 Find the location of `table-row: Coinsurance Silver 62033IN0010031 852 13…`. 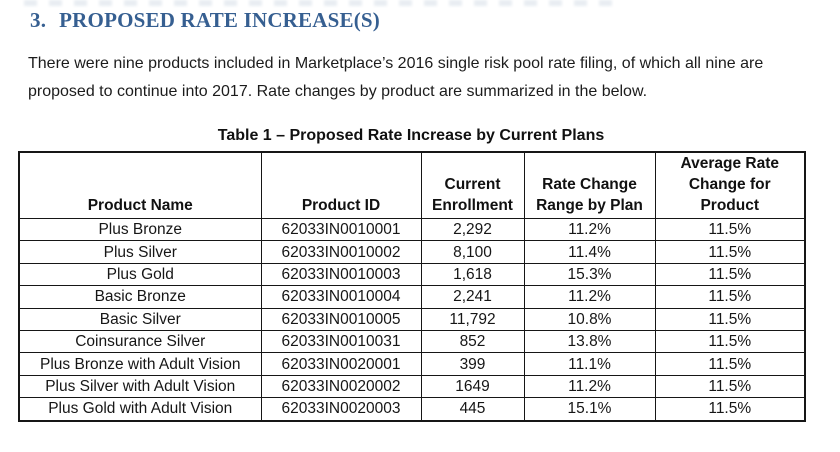

table-row: Coinsurance Silver 62033IN0010031 852 13… is located at coordinates (412, 341).